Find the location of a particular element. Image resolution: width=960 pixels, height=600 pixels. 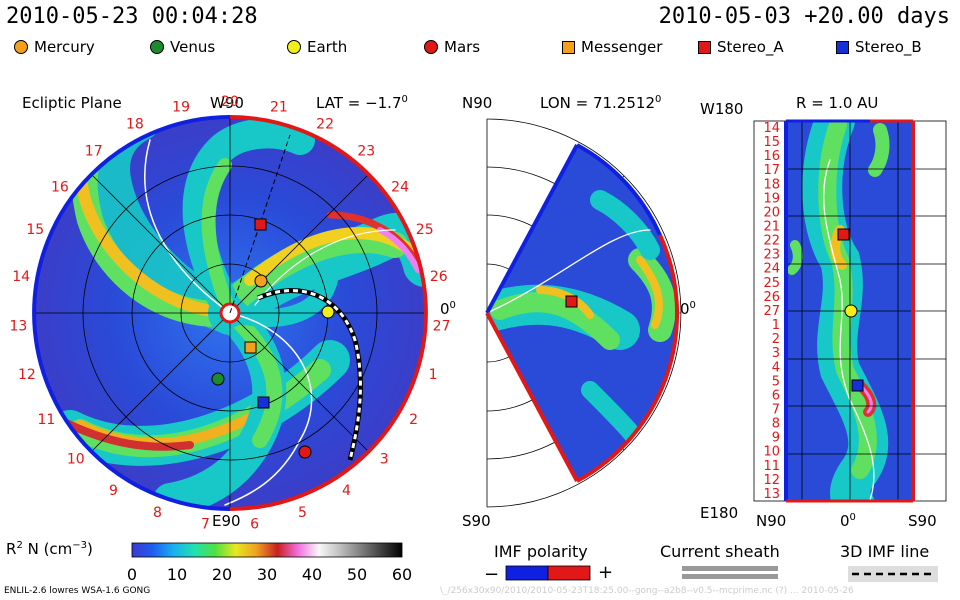

ecliptic-day-label: 25 is located at coordinates (425, 230).